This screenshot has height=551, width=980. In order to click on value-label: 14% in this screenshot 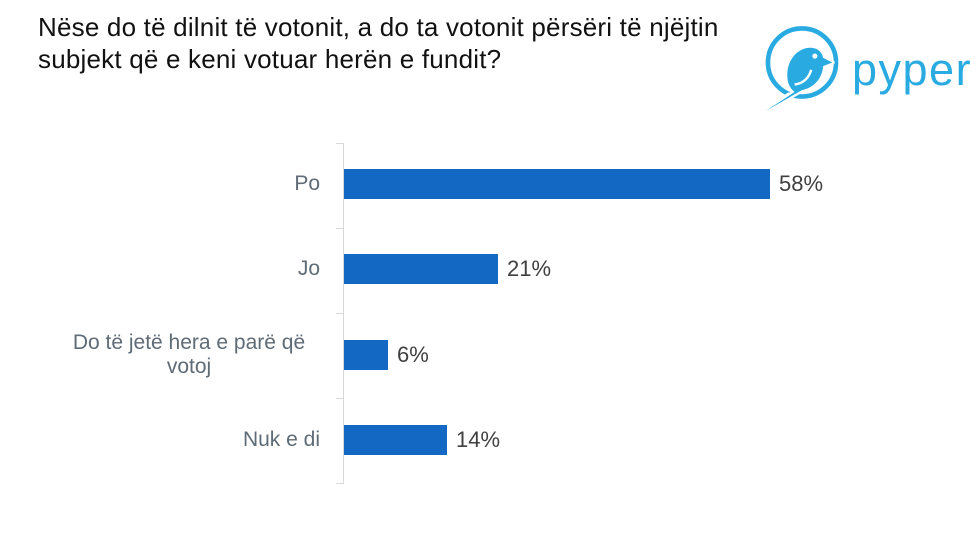, I will do `click(478, 439)`.